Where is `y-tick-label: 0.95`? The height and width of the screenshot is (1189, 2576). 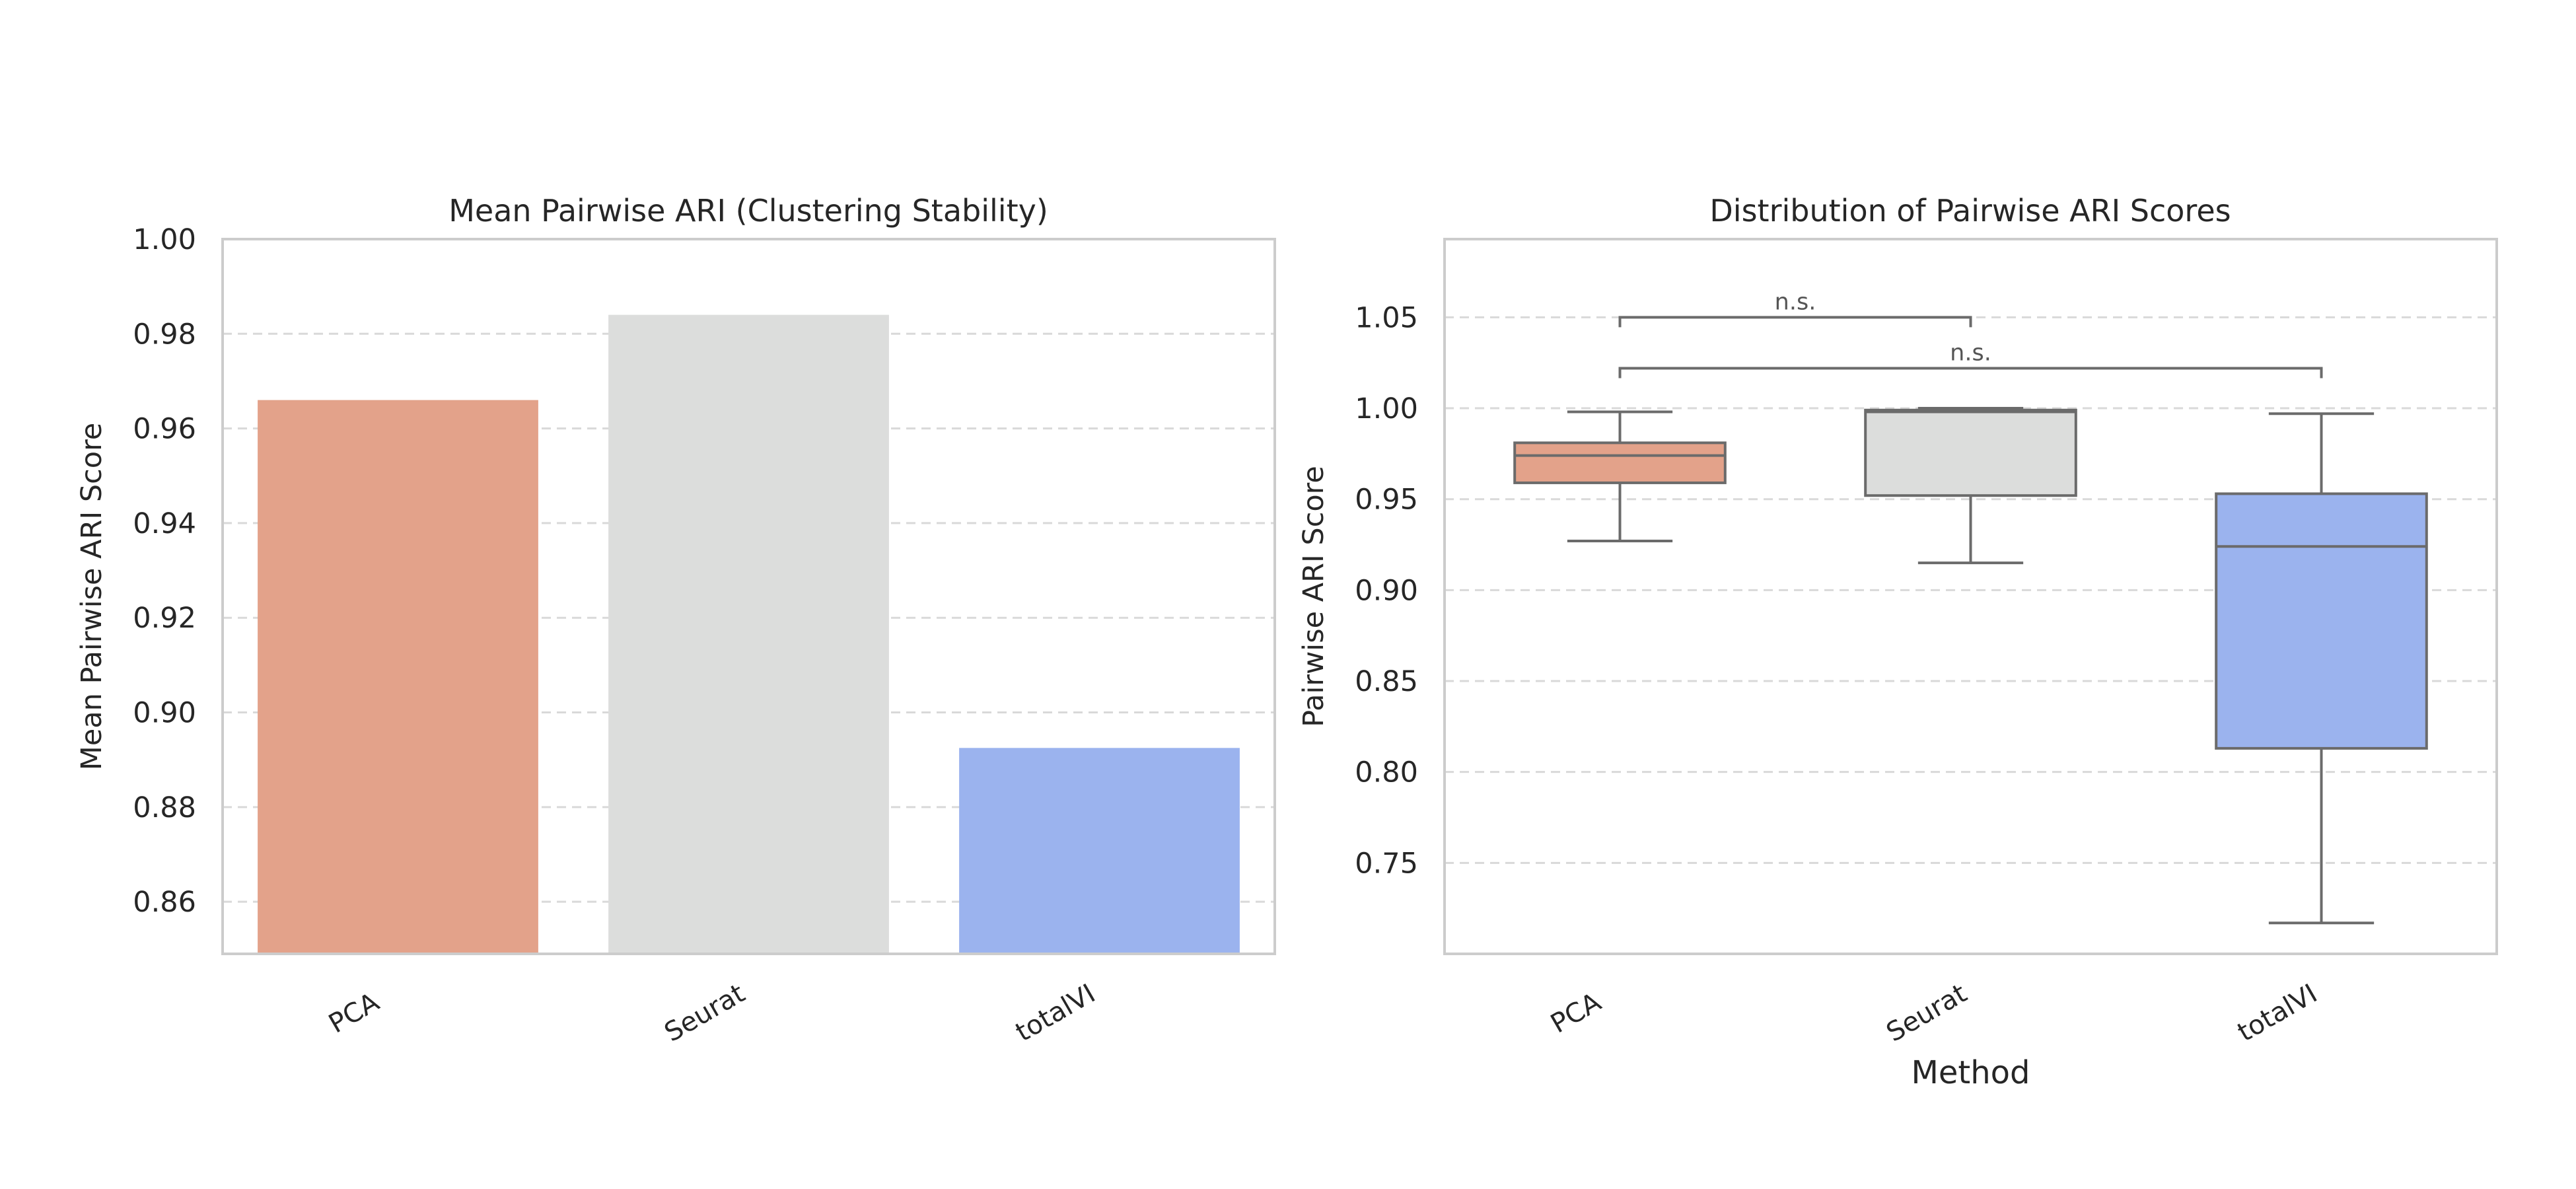 y-tick-label: 0.95 is located at coordinates (1386, 501).